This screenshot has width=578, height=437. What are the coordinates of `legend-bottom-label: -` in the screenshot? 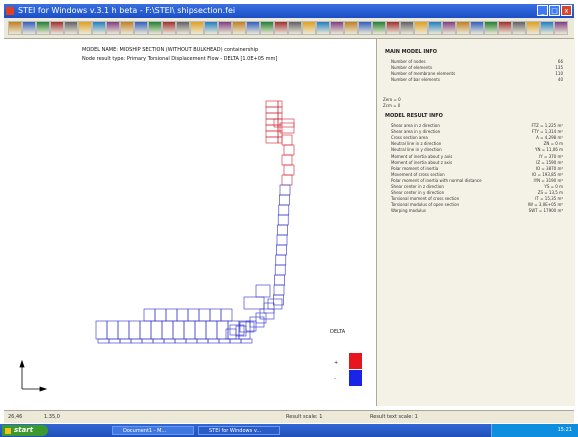 It's located at (335, 379).